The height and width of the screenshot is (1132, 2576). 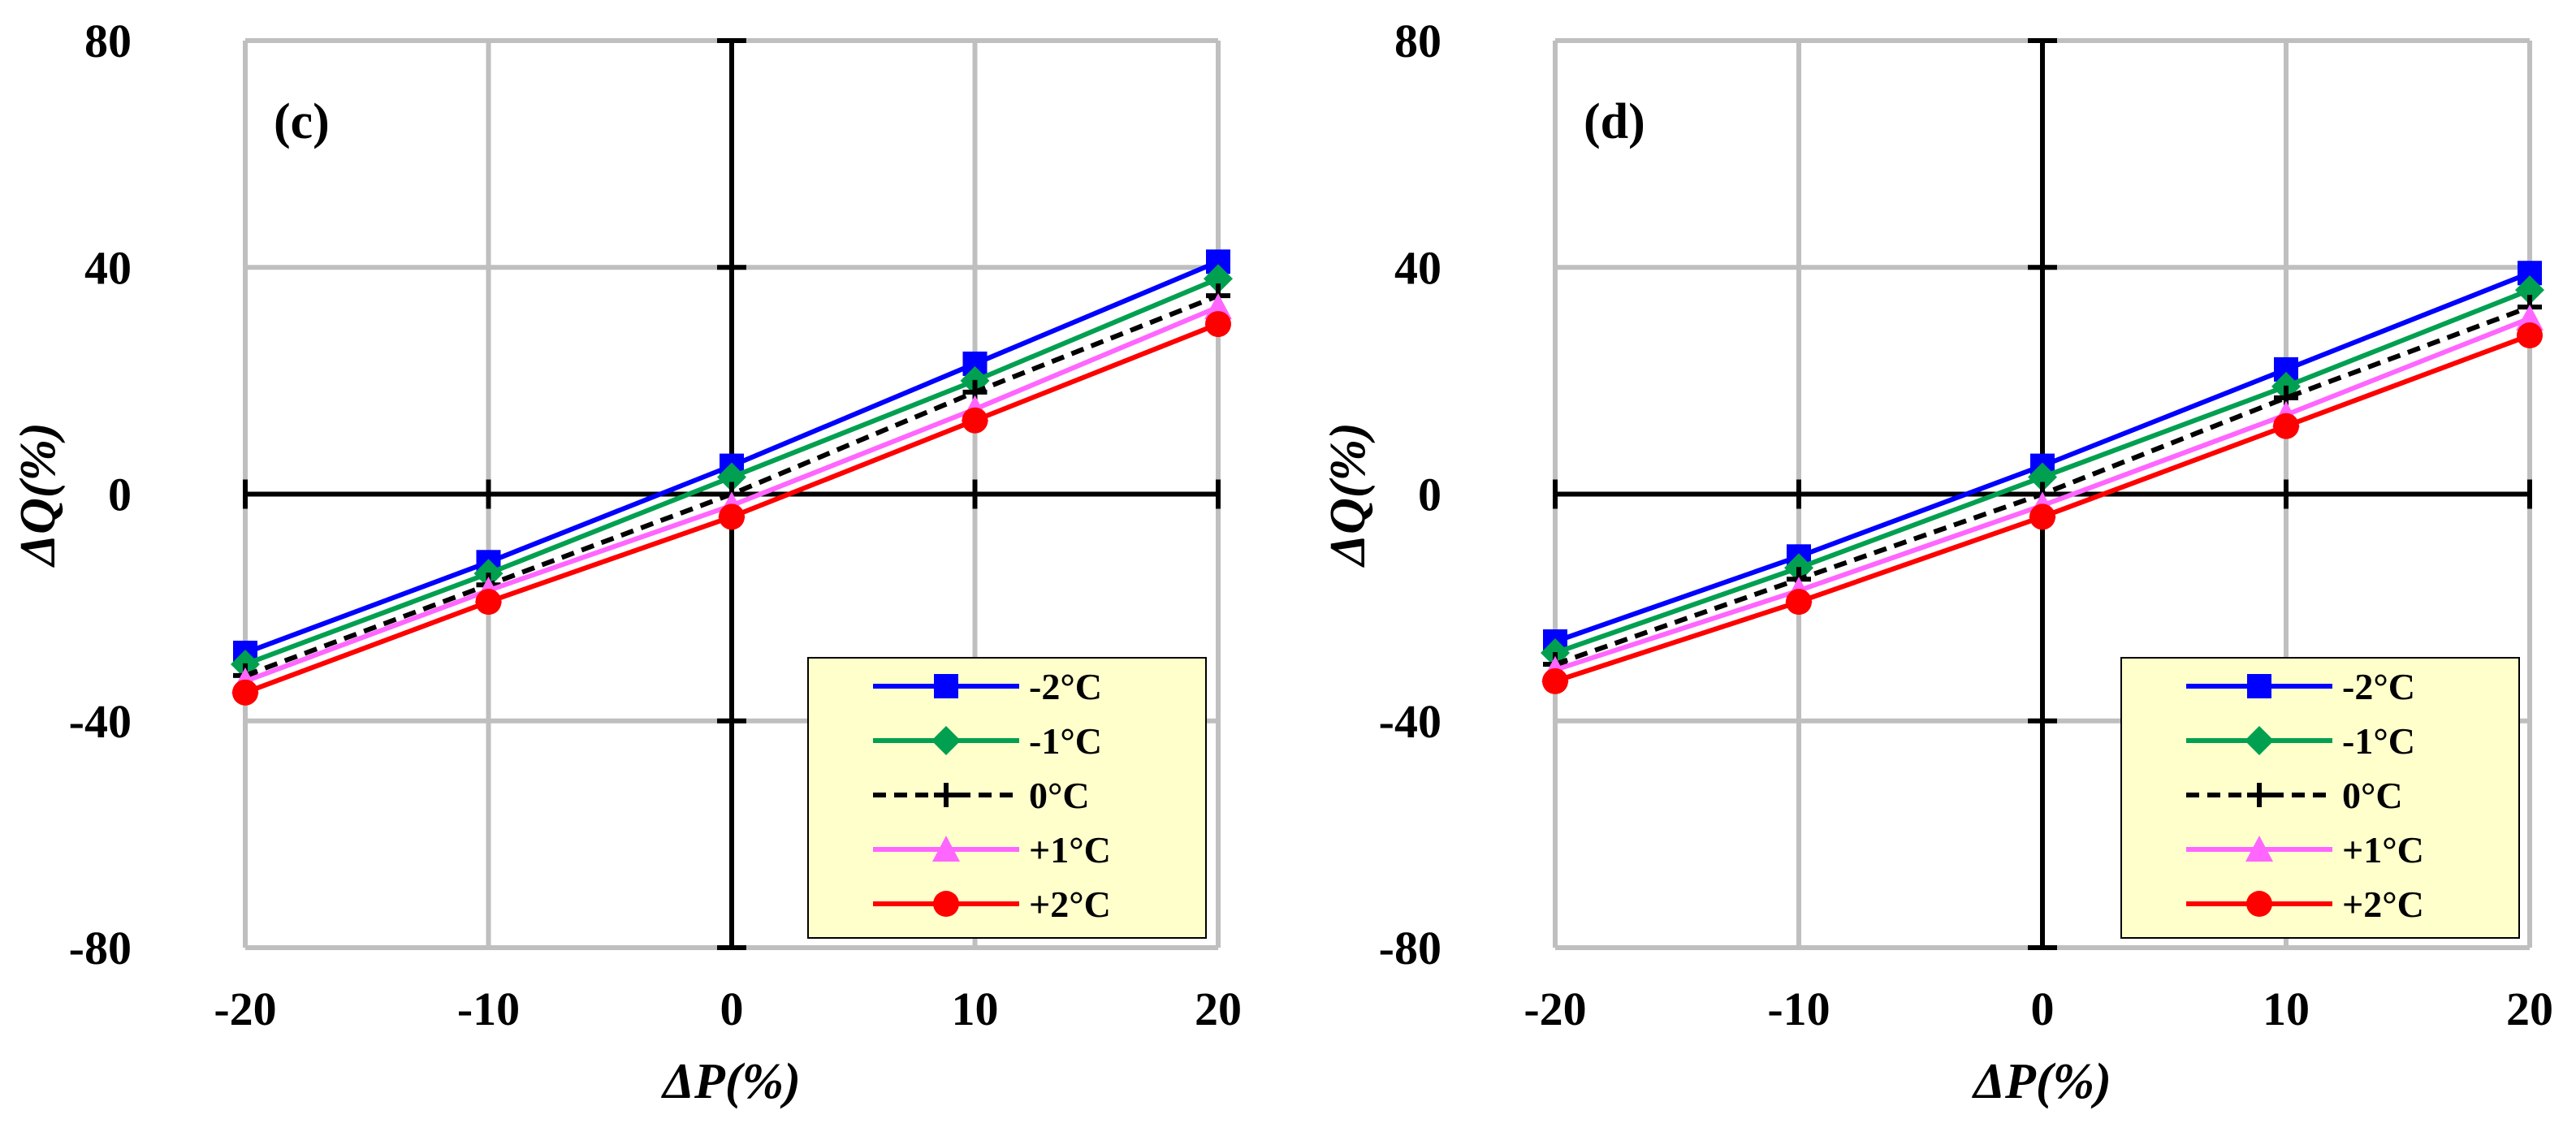 What do you see at coordinates (1615, 121) in the screenshot?
I see `panel-label: (d)` at bounding box center [1615, 121].